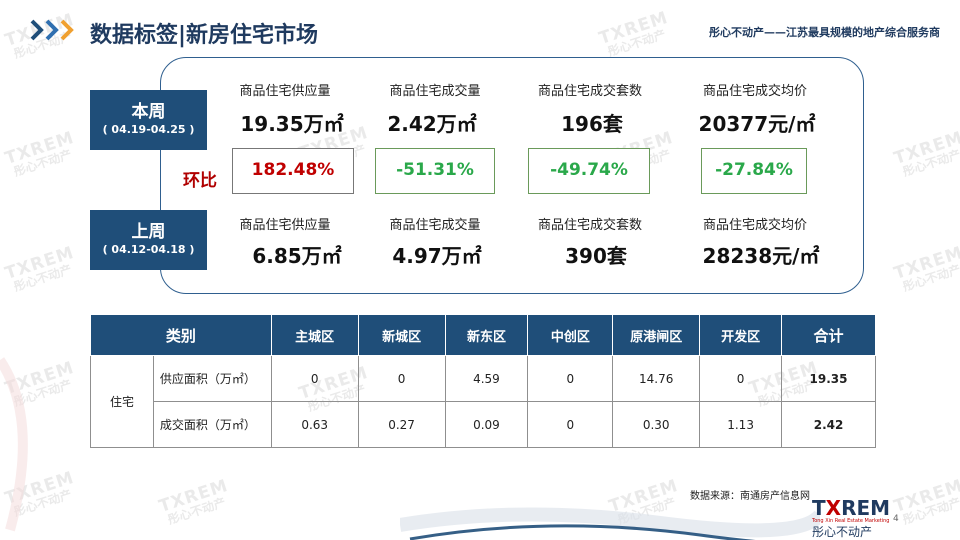 Image resolution: width=960 pixels, height=540 pixels. Describe the element at coordinates (212, 378) in the screenshot. I see `table-row-label: 供应面积（万㎡）` at that location.